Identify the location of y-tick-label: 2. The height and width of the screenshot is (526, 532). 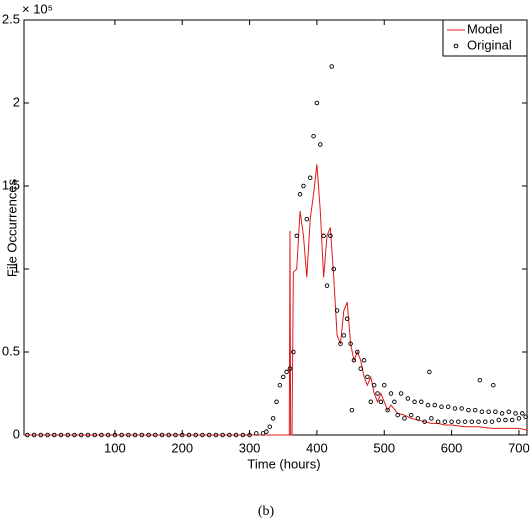
(16, 101).